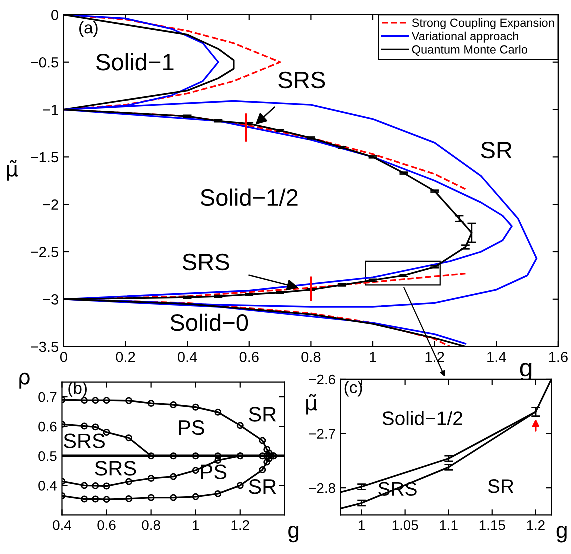 The height and width of the screenshot is (554, 571). I want to click on legend-label: Quantum Monte Carlo, so click(470, 50).